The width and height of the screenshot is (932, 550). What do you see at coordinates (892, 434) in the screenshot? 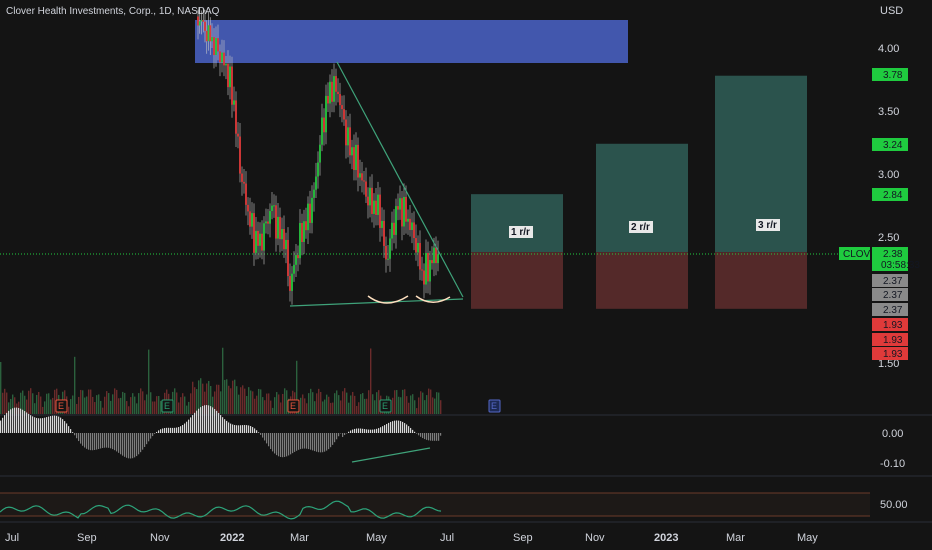
I see `macd-tick-0: 0.00` at bounding box center [892, 434].